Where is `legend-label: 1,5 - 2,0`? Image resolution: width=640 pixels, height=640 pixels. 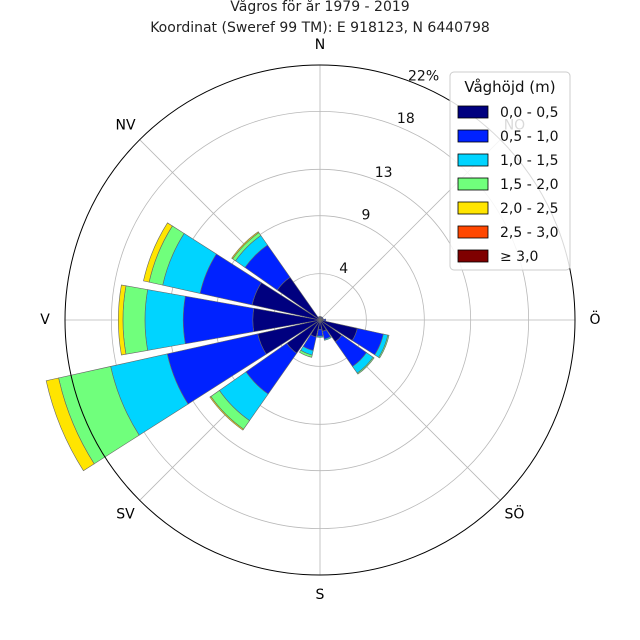
legend-label: 1,5 - 2,0 is located at coordinates (529, 185).